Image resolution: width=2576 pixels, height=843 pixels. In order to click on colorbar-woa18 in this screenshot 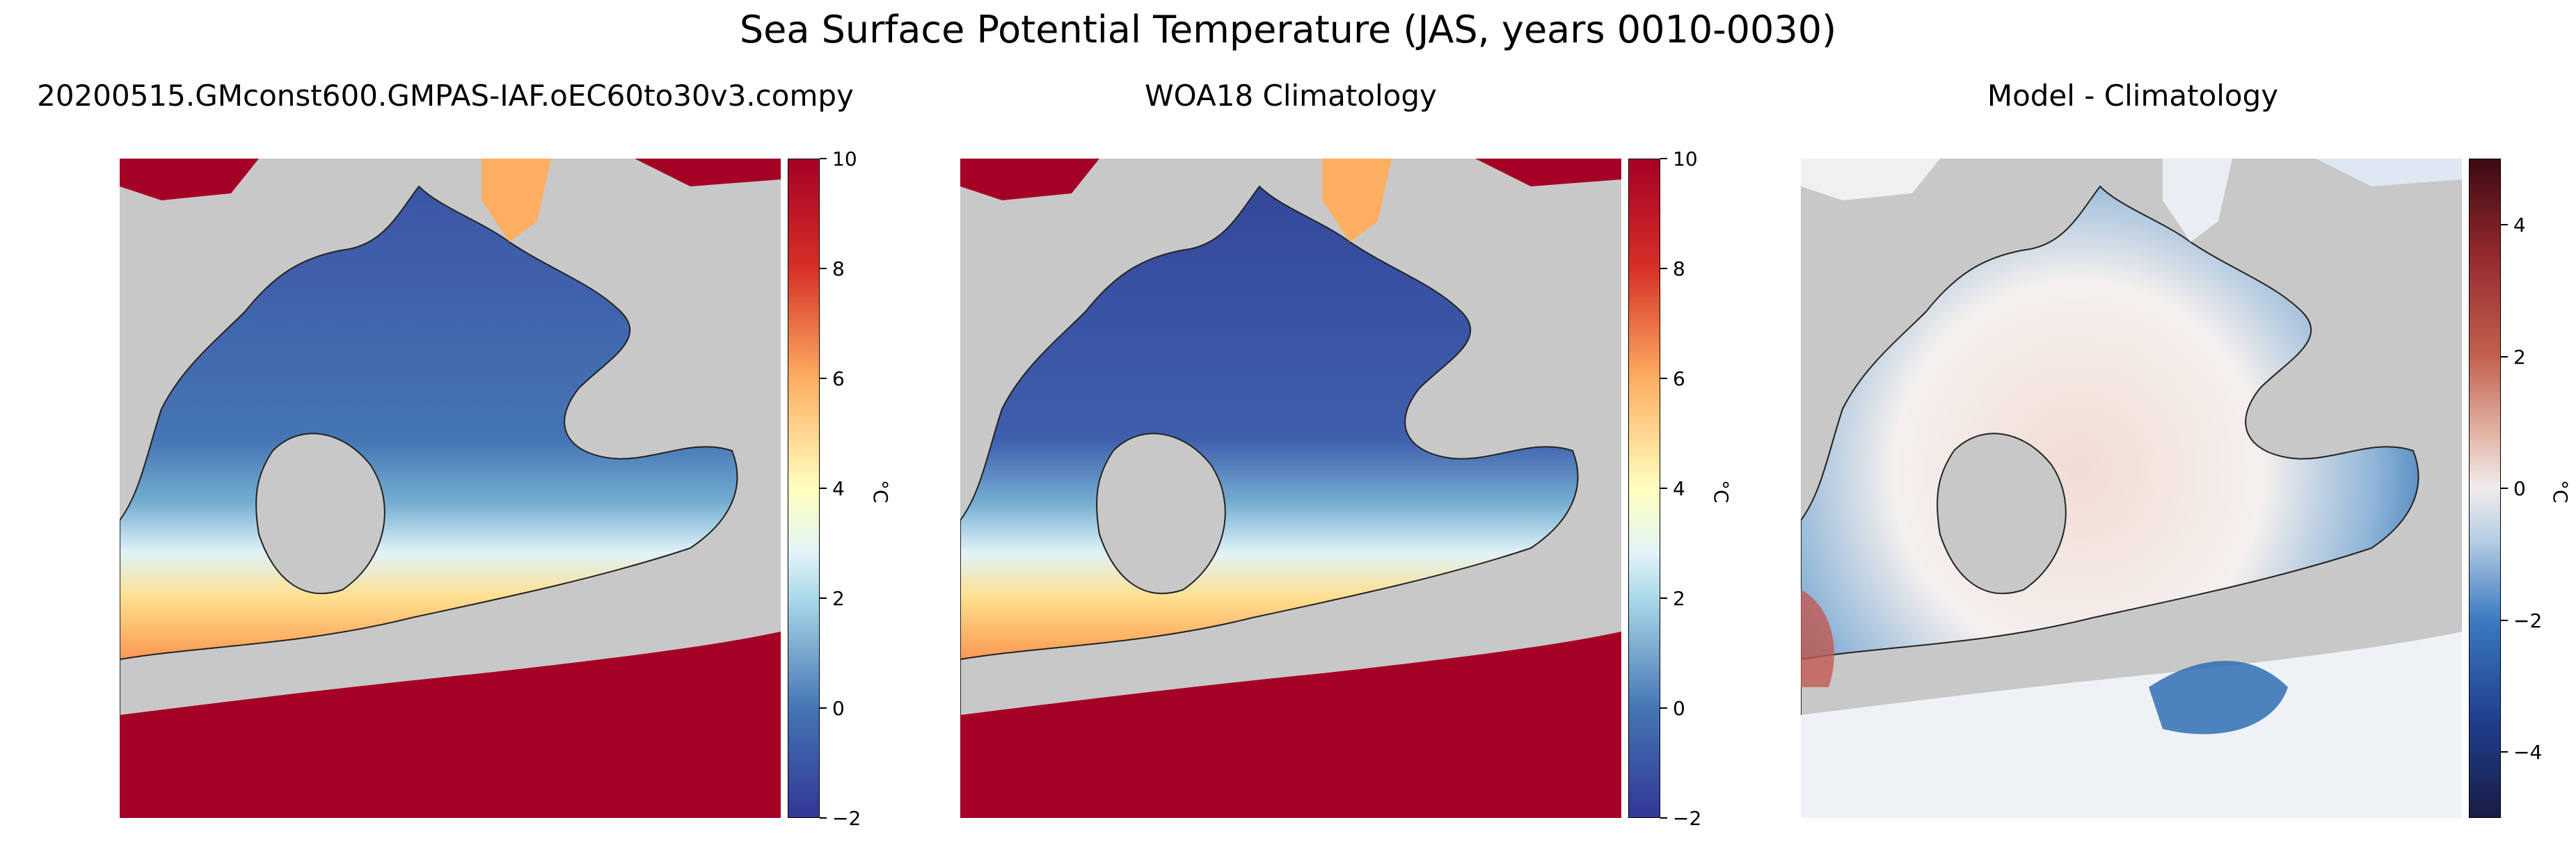, I will do `click(1644, 488)`.